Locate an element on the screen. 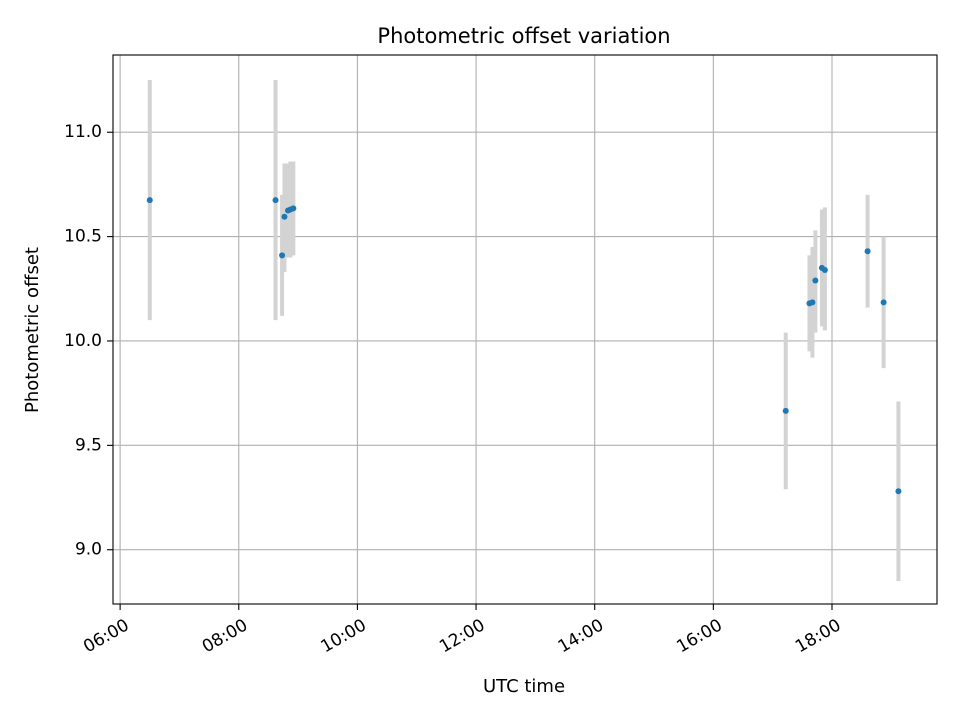 This screenshot has height=720, width=960. y-tick-label: 10.5 is located at coordinates (83, 237).